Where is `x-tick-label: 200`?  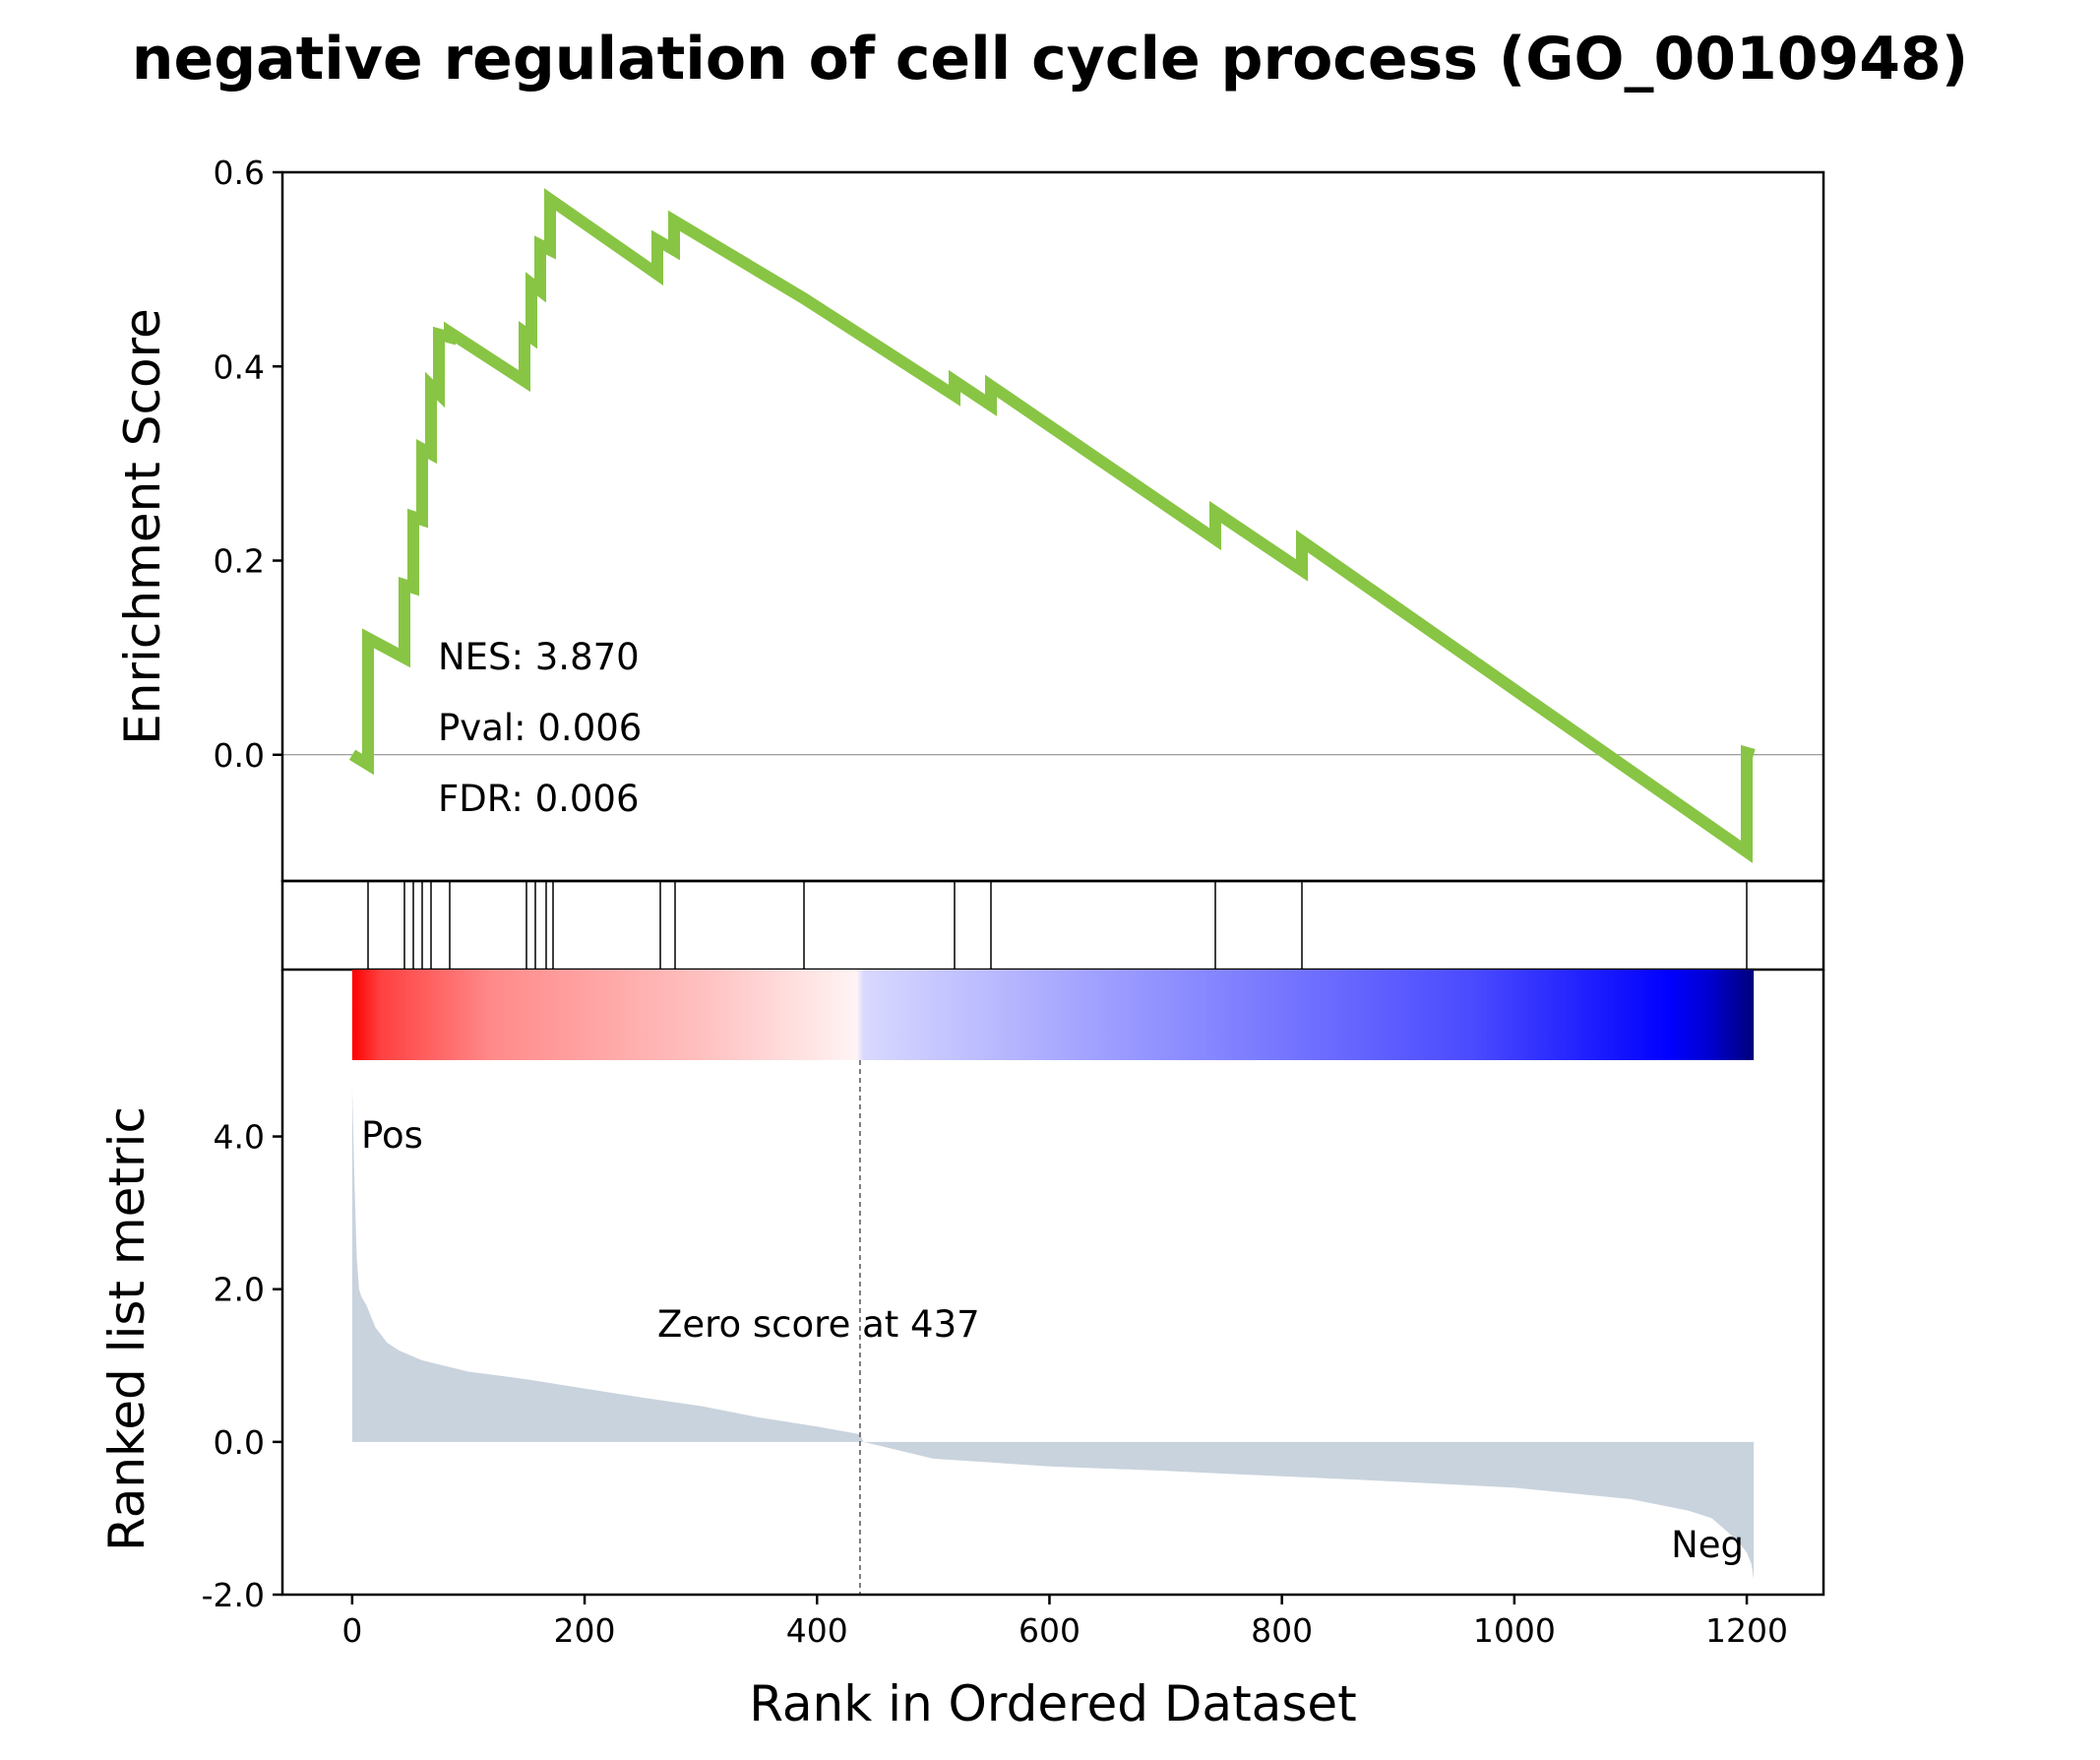 x-tick-label: 200 is located at coordinates (585, 1630).